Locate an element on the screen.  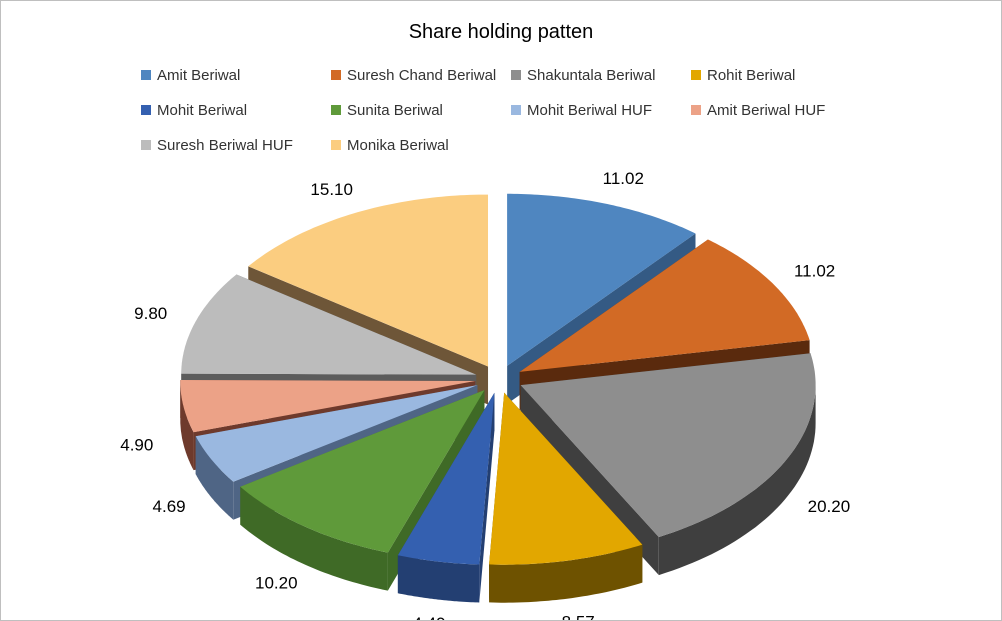
legend-label: Amit Beriwal is located at coordinates (199, 75).